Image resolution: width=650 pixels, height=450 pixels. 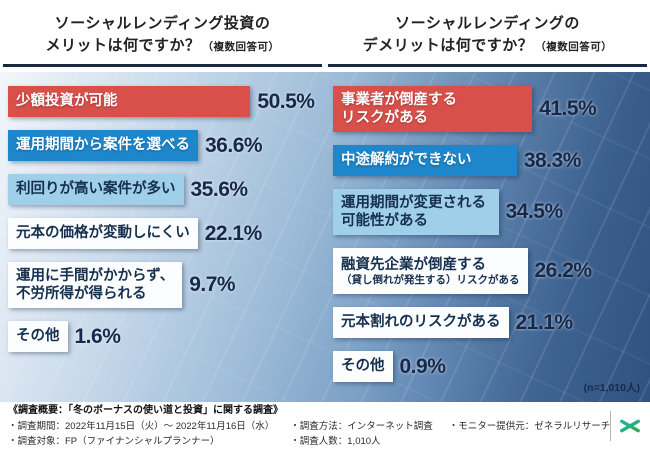 What do you see at coordinates (67, 101) in the screenshot?
I see `bar-label: 少額投資が可能` at bounding box center [67, 101].